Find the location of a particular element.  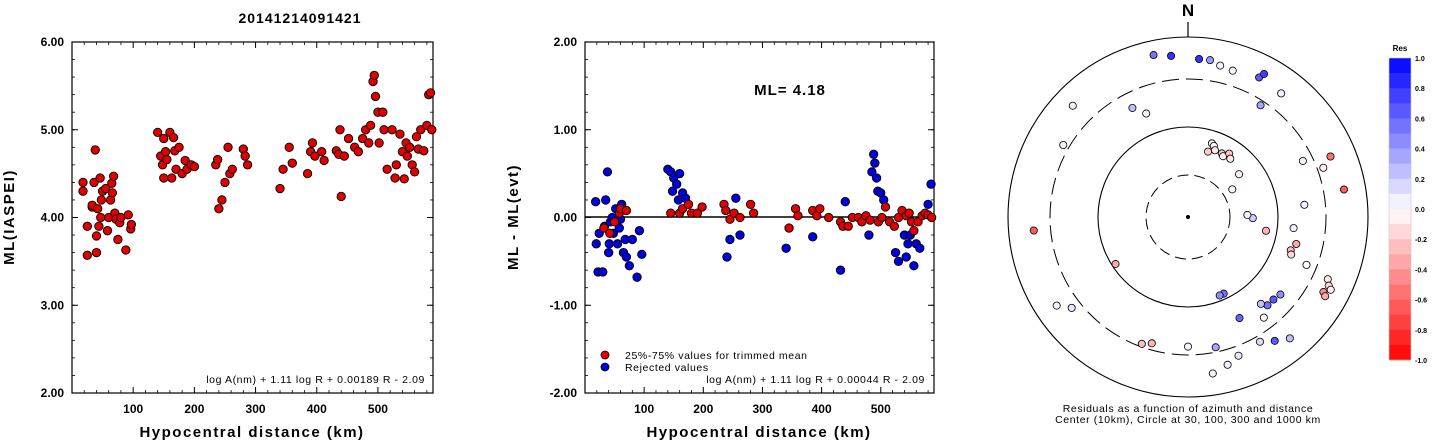

p2-xtick-label: 100 is located at coordinates (644, 409).